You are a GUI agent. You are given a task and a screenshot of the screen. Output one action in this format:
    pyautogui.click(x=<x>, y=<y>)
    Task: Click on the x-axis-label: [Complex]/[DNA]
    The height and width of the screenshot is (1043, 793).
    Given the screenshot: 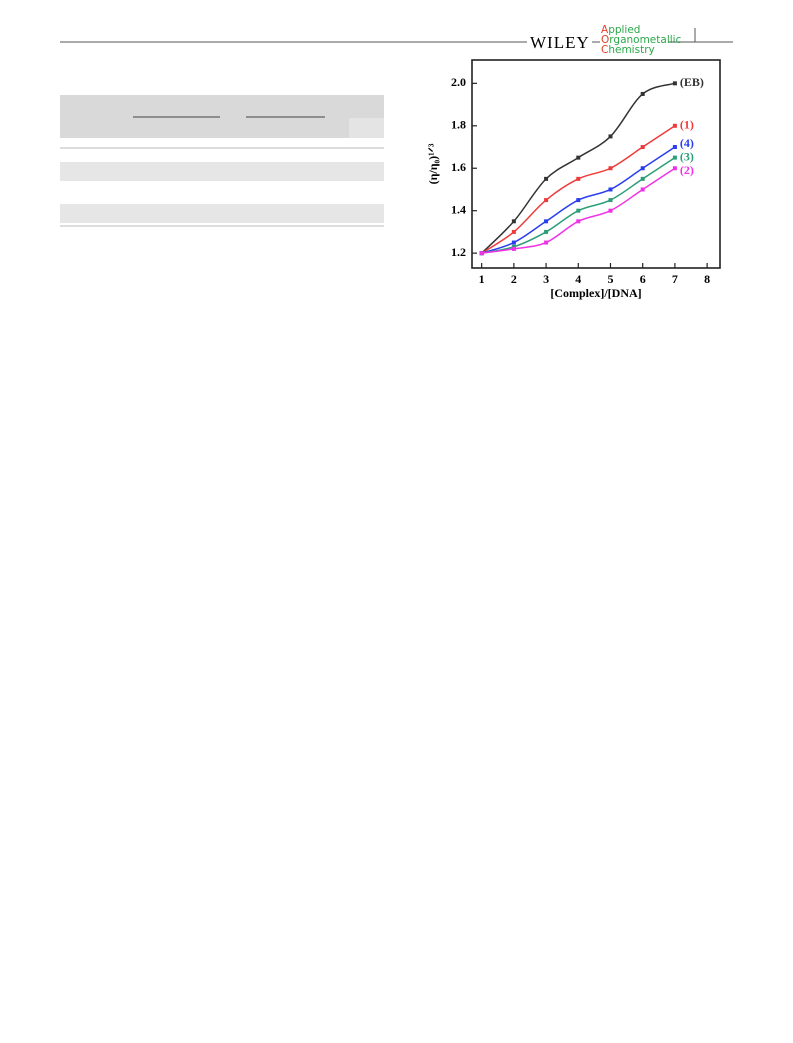 What is the action you would take?
    pyautogui.click(x=595, y=293)
    